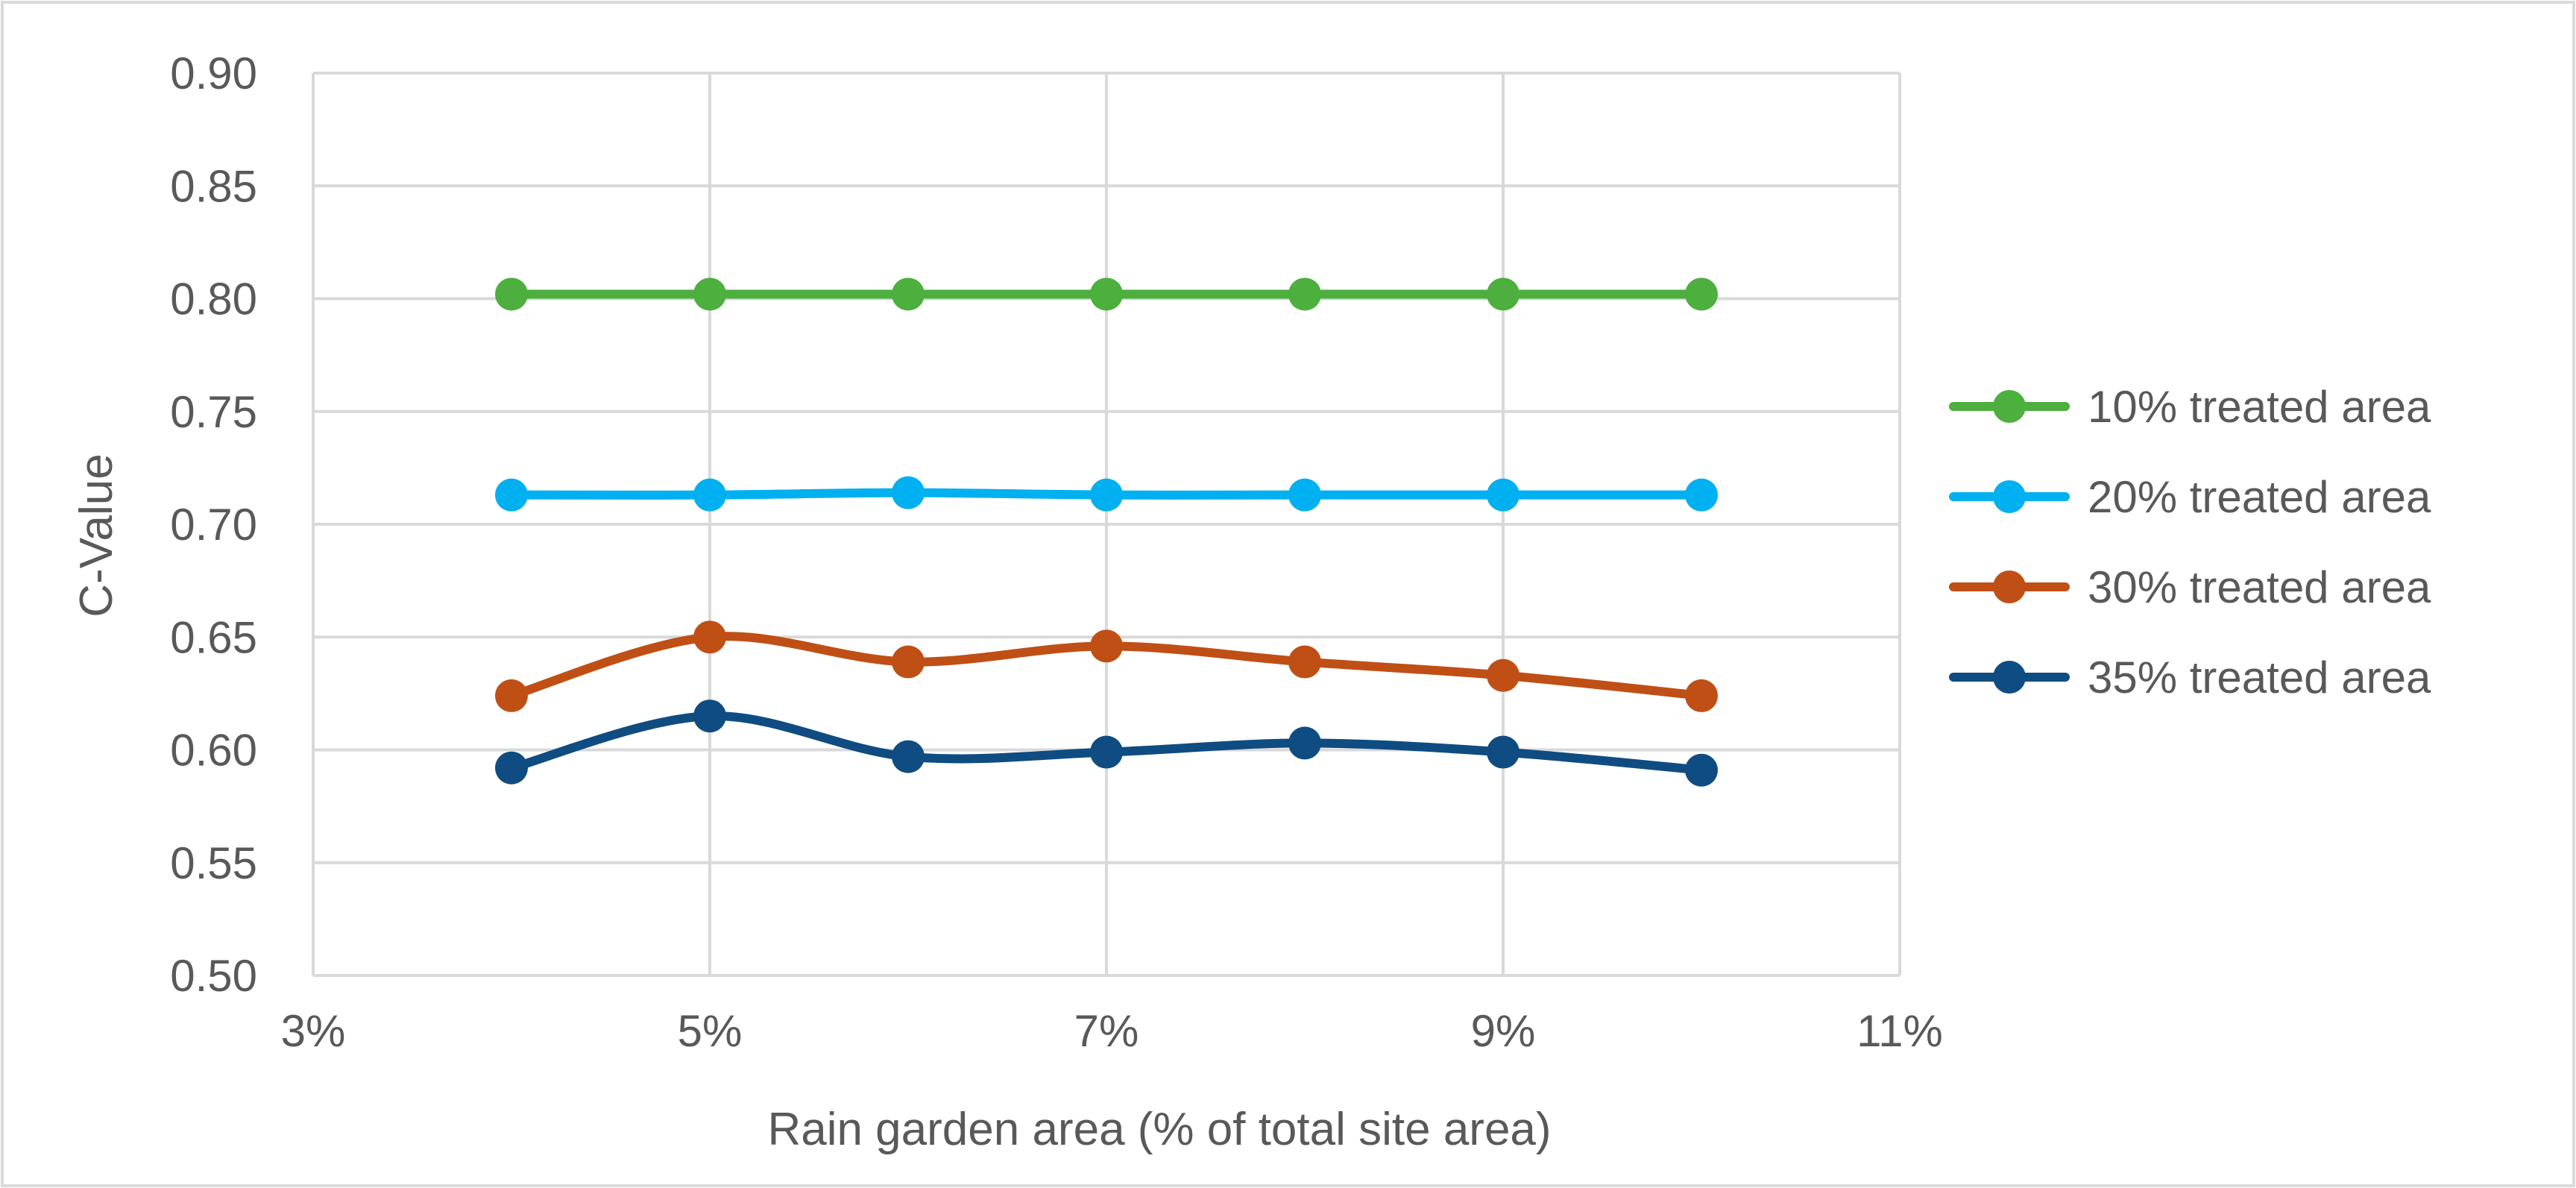 The width and height of the screenshot is (2576, 1188). I want to click on y-tick-label: 0.70, so click(214, 525).